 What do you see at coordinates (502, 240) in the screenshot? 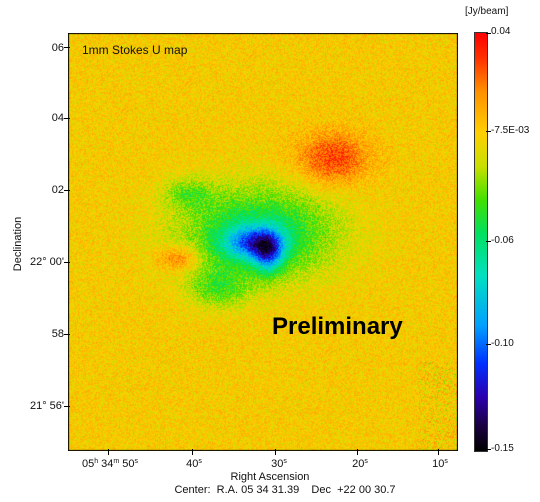
I see `colorbar-tick-3: -0.06` at bounding box center [502, 240].